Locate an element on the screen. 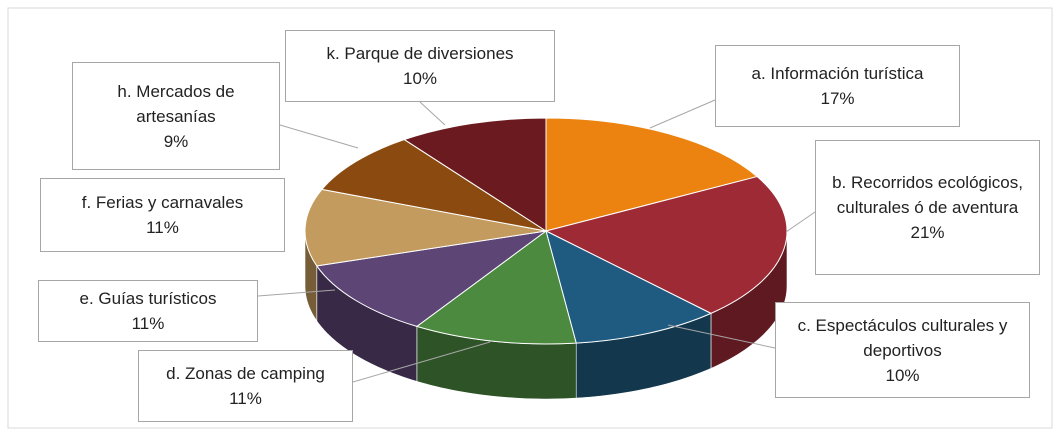 The image size is (1060, 434). label-value: 9% is located at coordinates (176, 141).